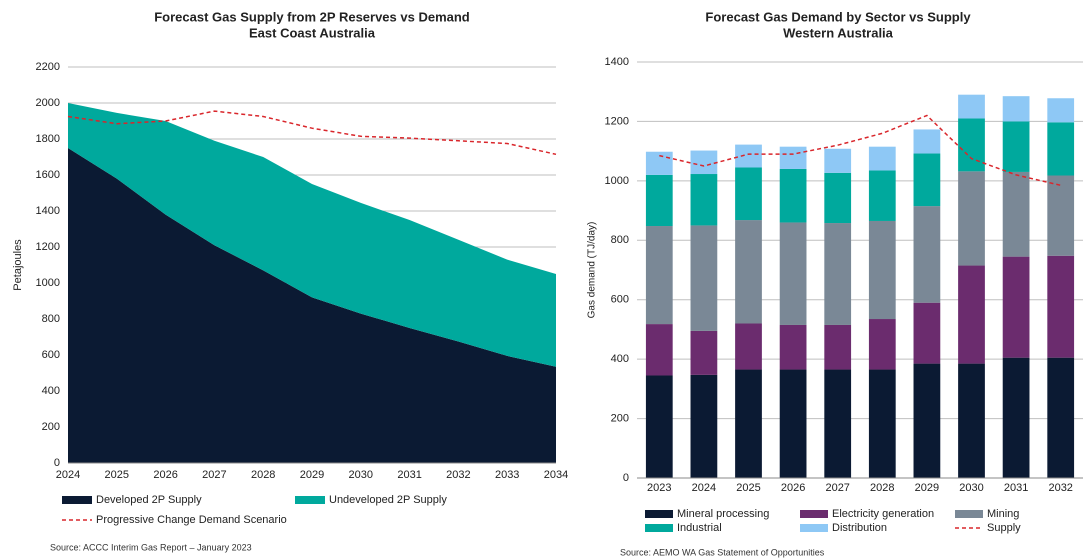 This screenshot has height=560, width=1085. Describe the element at coordinates (48, 67) in the screenshot. I see `y-tick-label: 2200` at that location.